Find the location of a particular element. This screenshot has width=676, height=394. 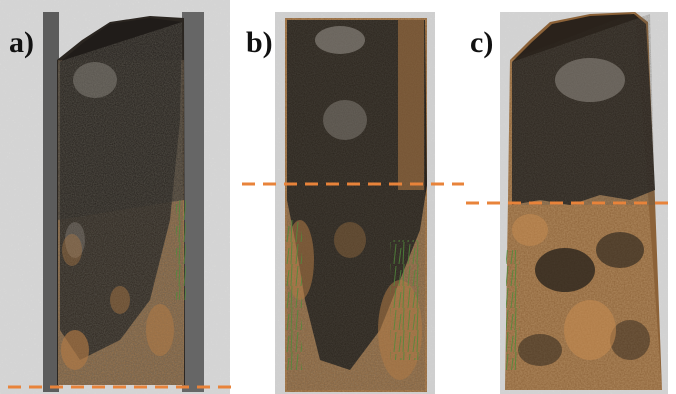

panel-label-a: a) is located at coordinates (21, 42).